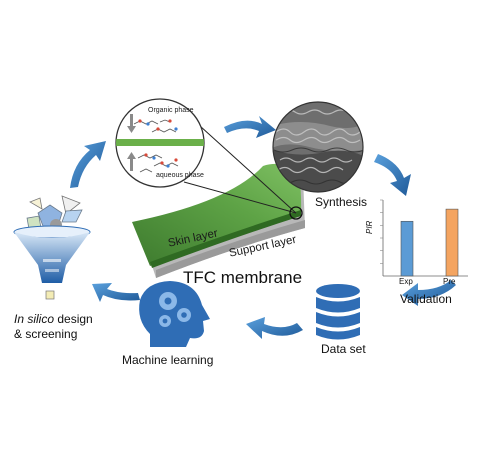 The height and width of the screenshot is (450, 480). Describe the element at coordinates (88, 164) in the screenshot. I see `arrow-to-membrane` at that location.